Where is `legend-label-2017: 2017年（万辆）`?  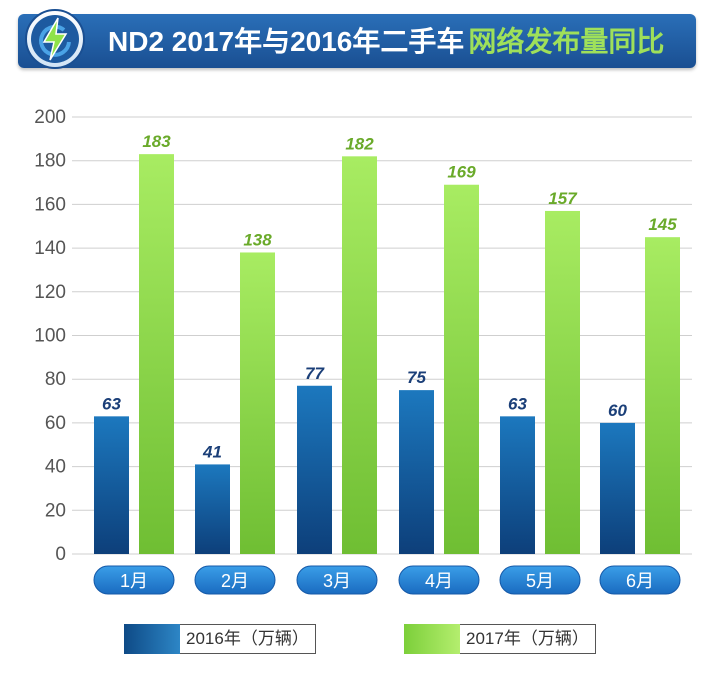 legend-label-2017: 2017年（万辆） is located at coordinates (528, 639).